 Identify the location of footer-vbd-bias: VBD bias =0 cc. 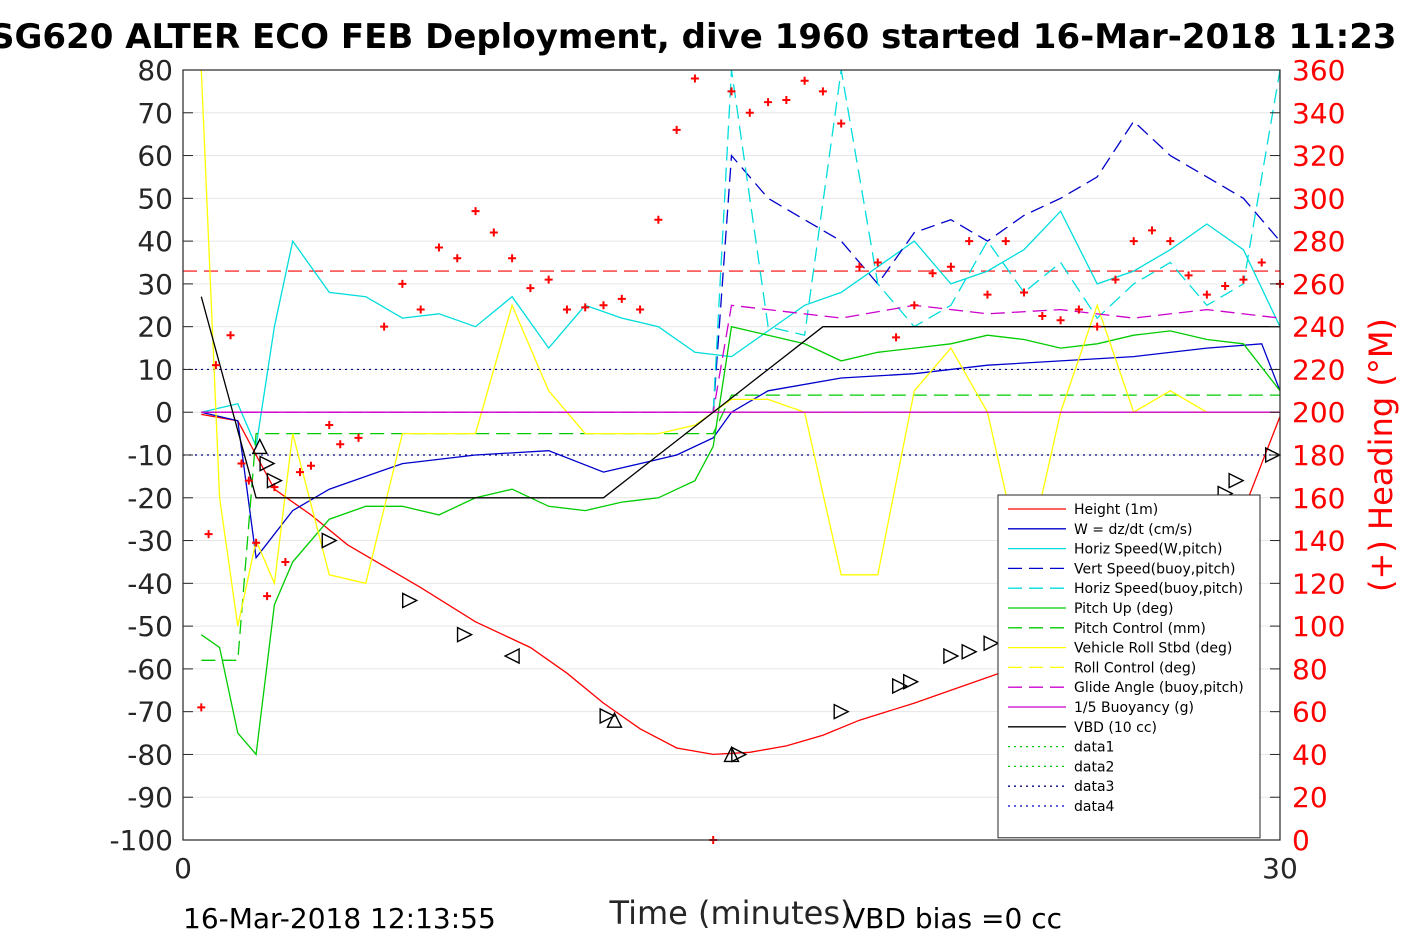
(954, 918).